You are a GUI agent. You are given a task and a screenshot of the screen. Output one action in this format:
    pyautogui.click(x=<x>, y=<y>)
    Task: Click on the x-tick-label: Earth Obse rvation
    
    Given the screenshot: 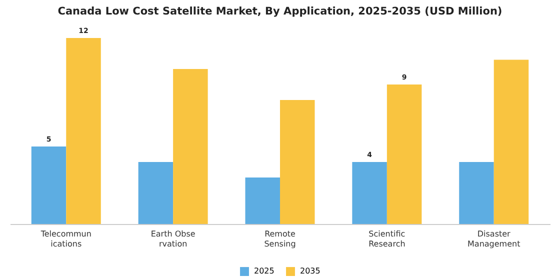 What is the action you would take?
    pyautogui.click(x=173, y=239)
    